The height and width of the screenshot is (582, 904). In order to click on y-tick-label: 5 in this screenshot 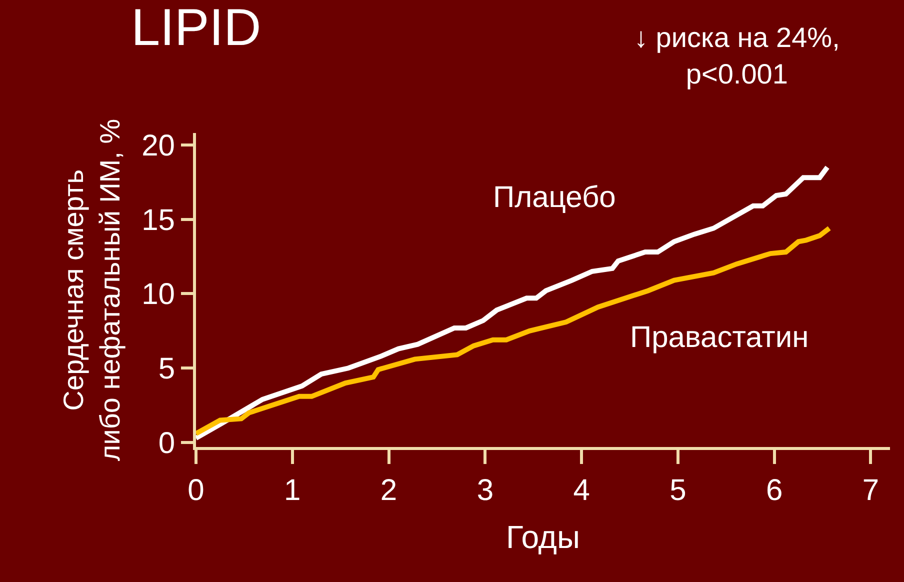, I will do `click(166, 369)`.